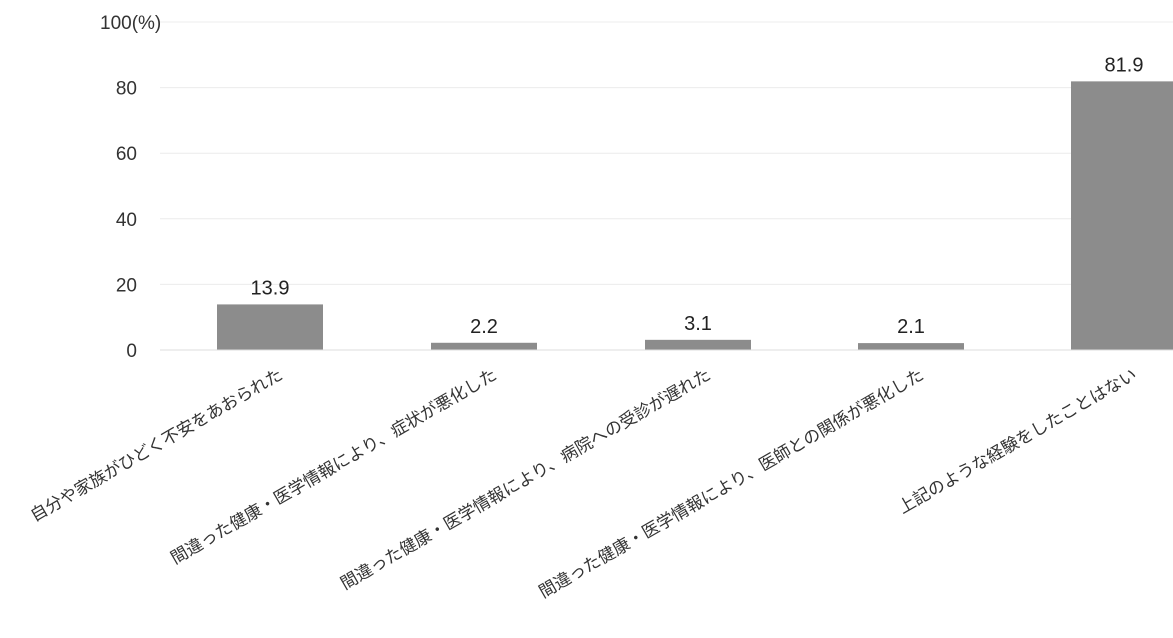 The height and width of the screenshot is (638, 1173). I want to click on y-tick-label: 20, so click(126, 285).